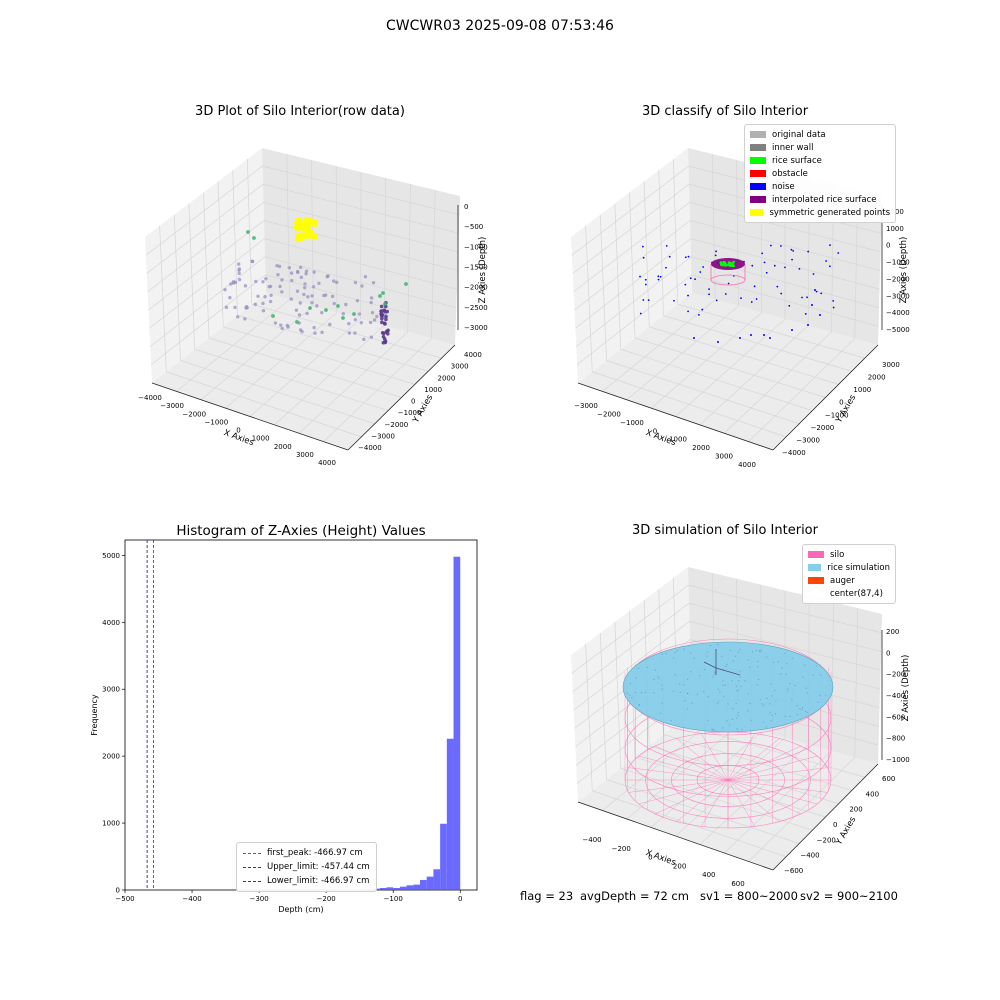 Image resolution: width=1000 pixels, height=1000 pixels. What do you see at coordinates (261, 439) in the screenshot?
I see `x-tick-label: 1000` at bounding box center [261, 439].